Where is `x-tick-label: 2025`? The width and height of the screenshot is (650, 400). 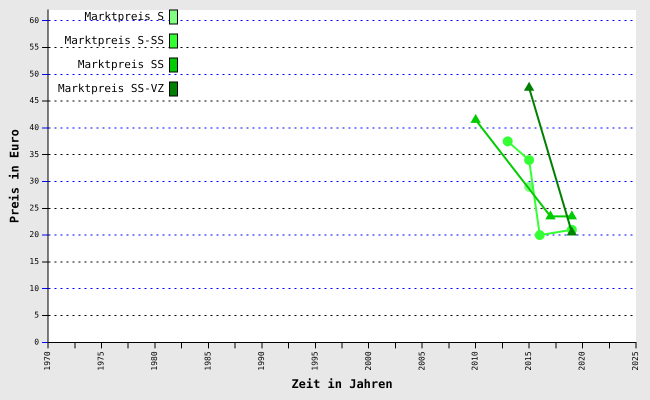
x-tick-label: 2025 is located at coordinates (635, 361).